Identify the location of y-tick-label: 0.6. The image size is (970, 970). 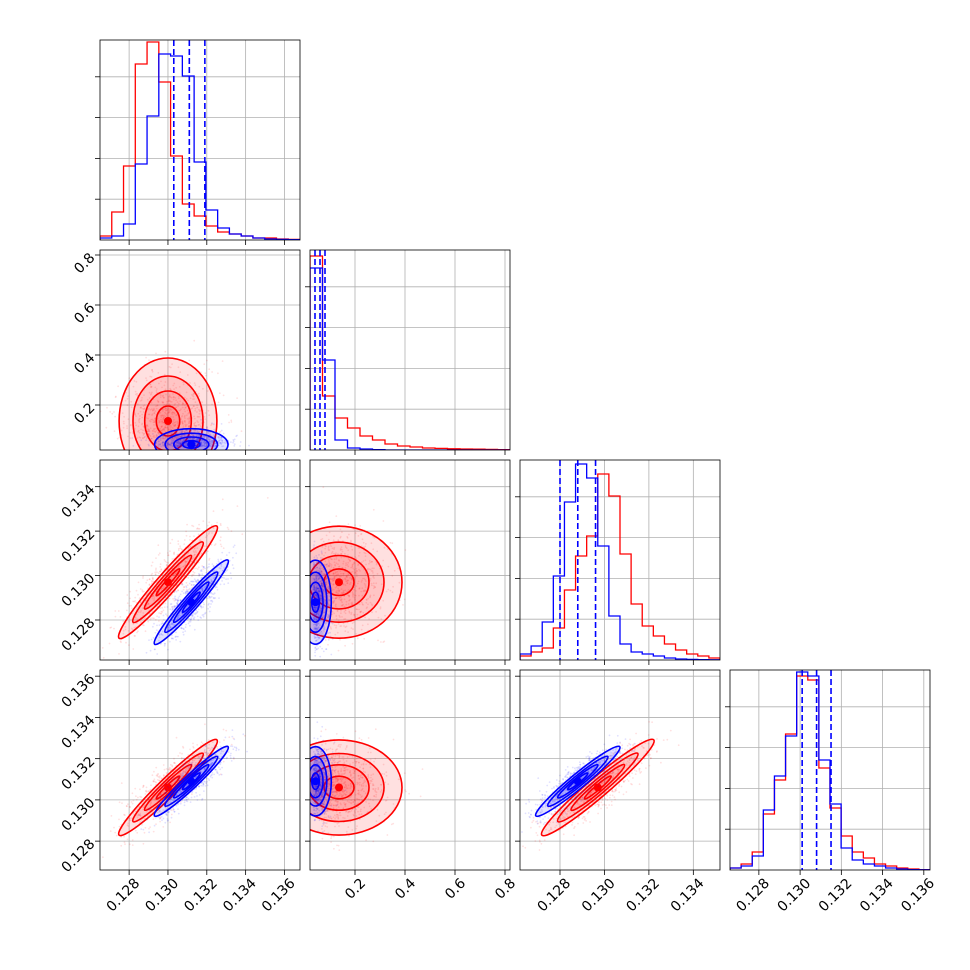
(84, 313).